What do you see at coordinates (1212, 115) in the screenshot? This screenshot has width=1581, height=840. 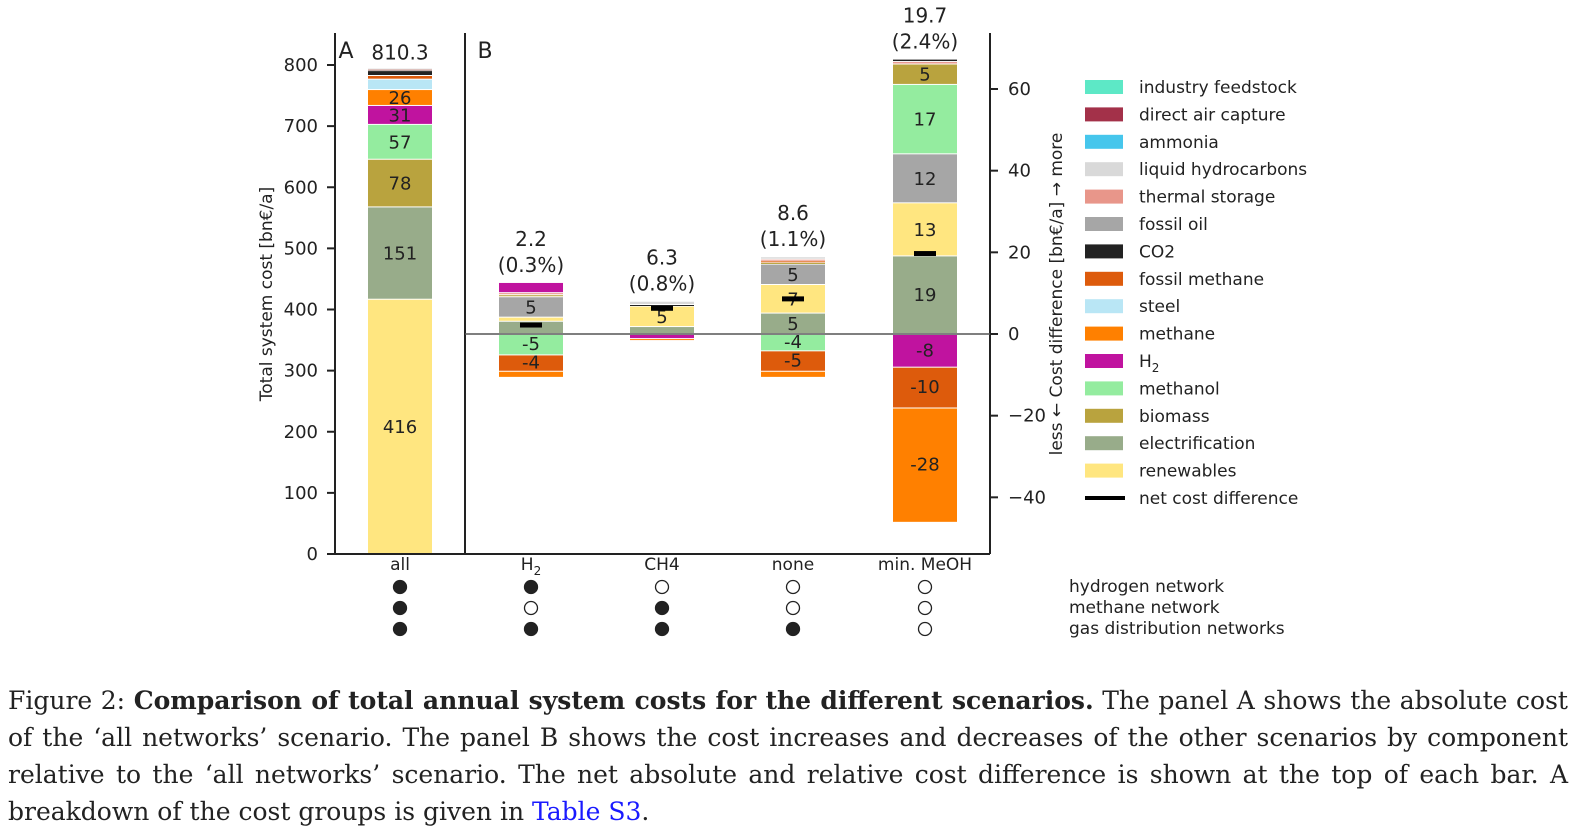 I see `legend-label-direct-air-capture: direct air capture` at bounding box center [1212, 115].